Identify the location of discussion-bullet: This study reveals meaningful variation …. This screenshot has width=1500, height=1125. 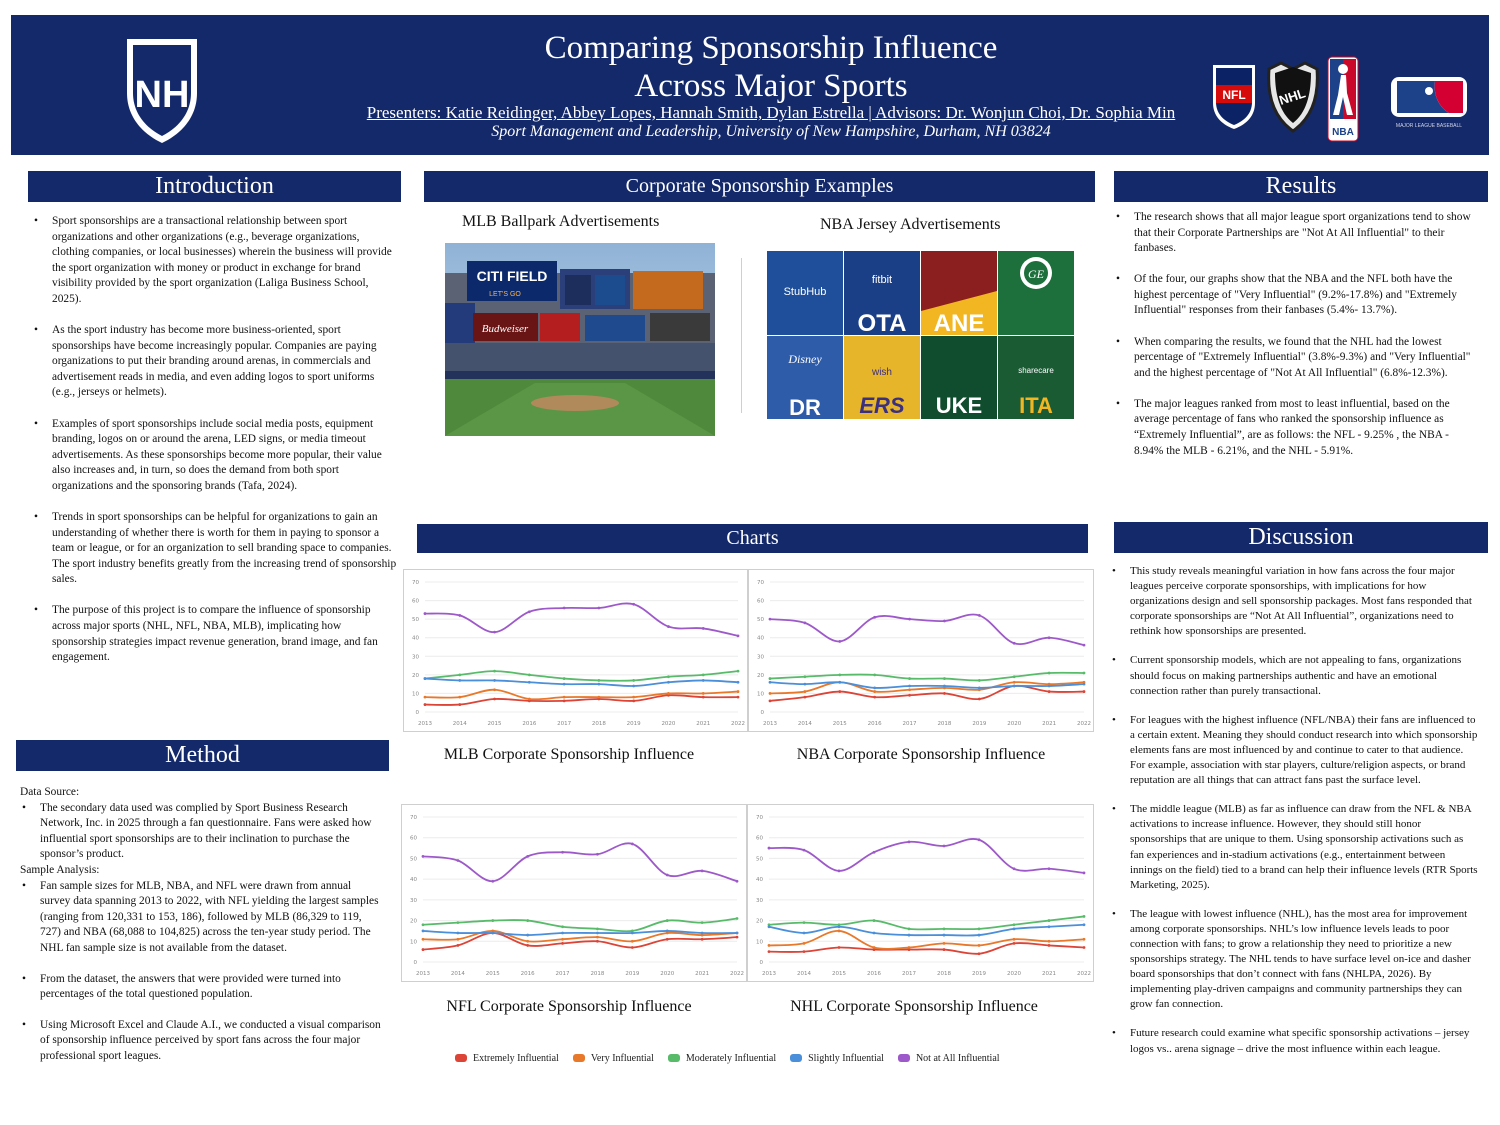
(1294, 601).